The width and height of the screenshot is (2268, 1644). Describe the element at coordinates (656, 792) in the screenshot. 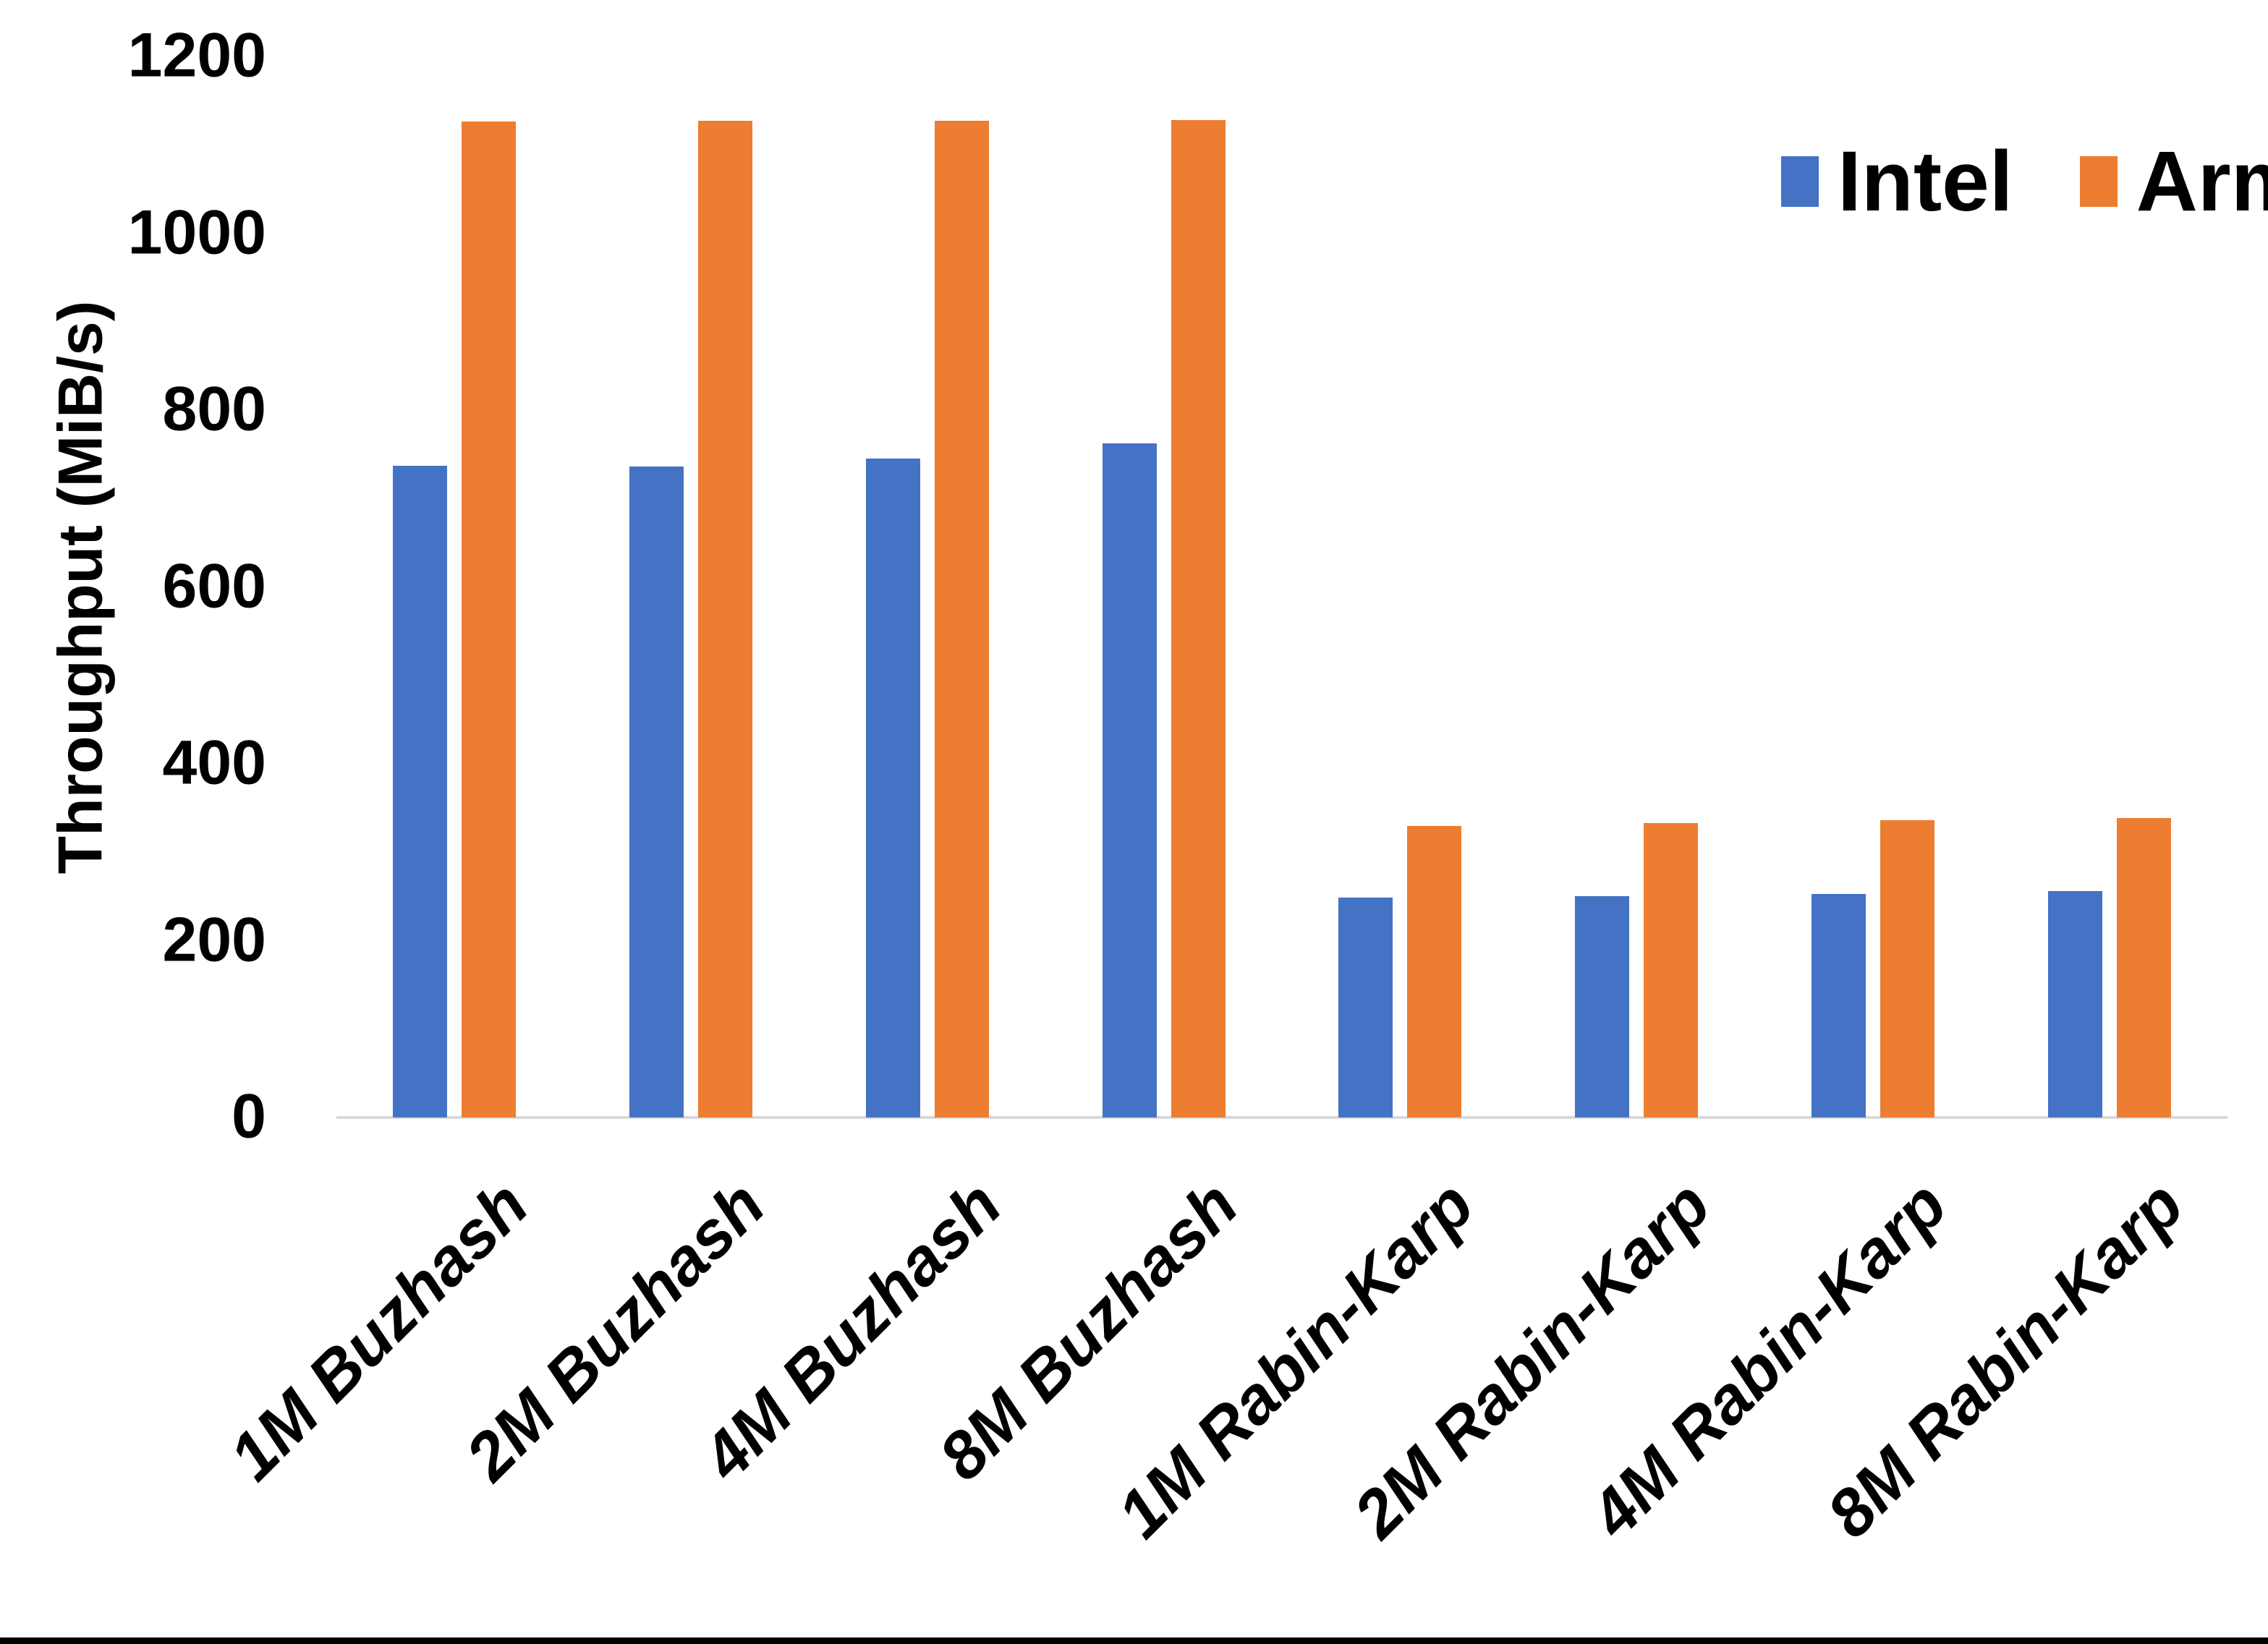

I see `bar-intel-2m-buzhash` at that location.